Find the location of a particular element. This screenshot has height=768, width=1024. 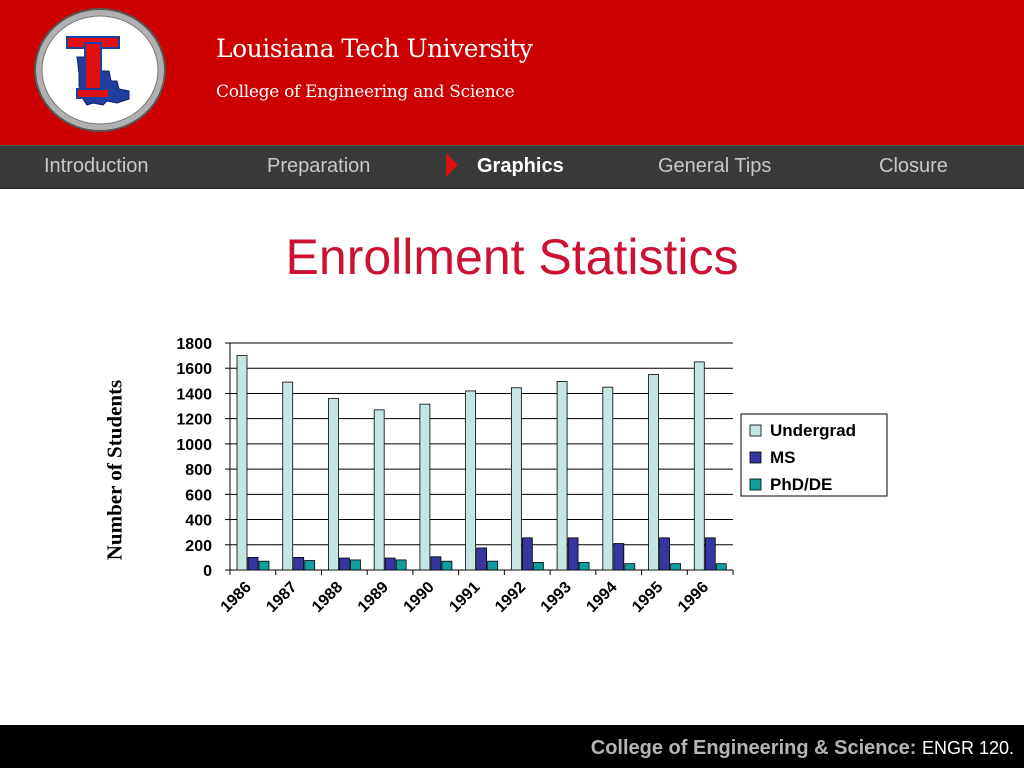

bar-phdde-1990 is located at coordinates (447, 565).